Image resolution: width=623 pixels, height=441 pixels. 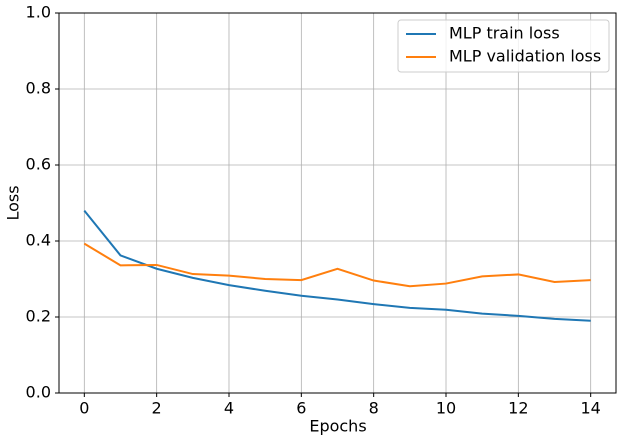 I want to click on x-tick-label: 6, so click(x=301, y=408).